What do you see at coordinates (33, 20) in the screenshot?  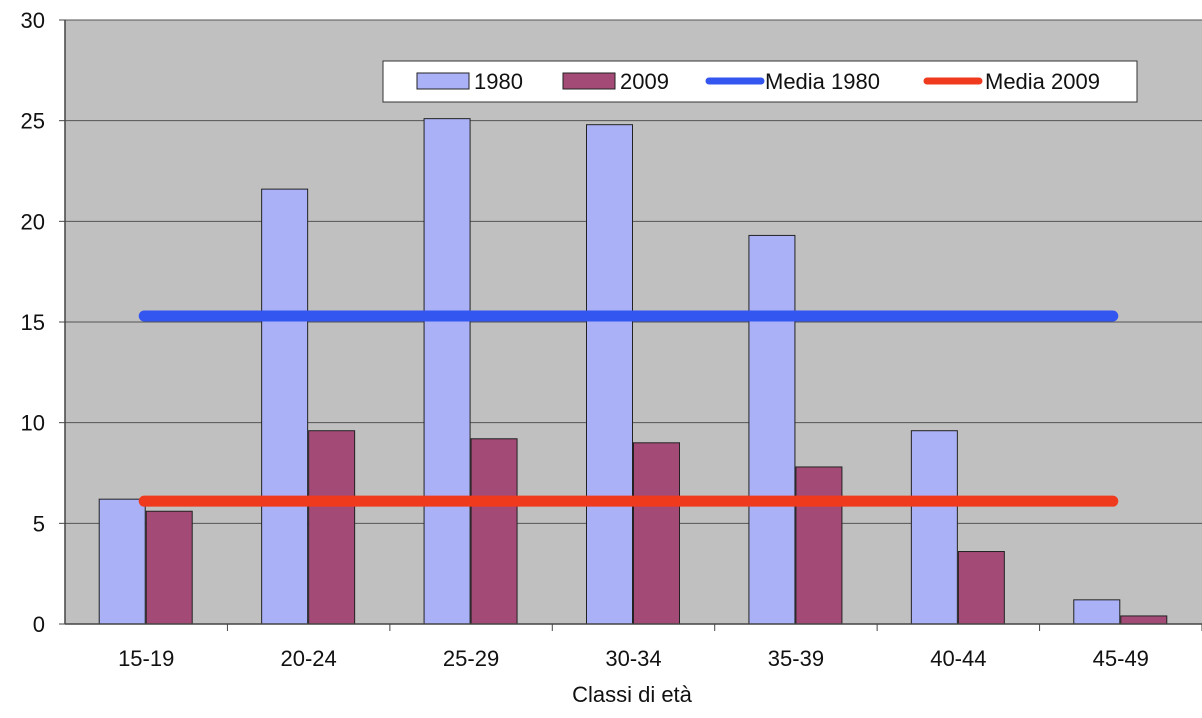 I see `y-tick-label: 30` at bounding box center [33, 20].